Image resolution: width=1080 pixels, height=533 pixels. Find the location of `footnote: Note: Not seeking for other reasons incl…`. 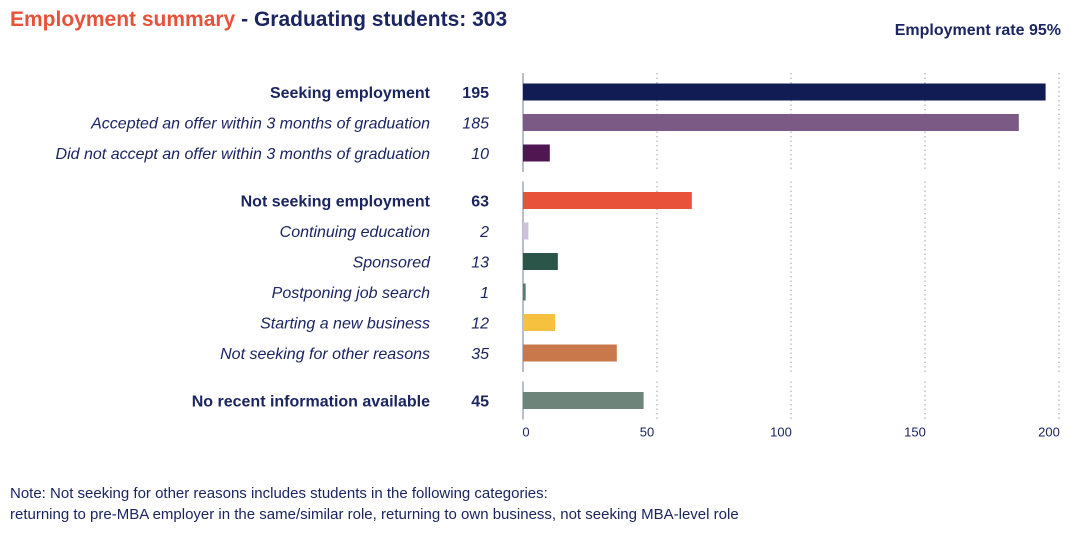

footnote: Note: Not seeking for other reasons incl… is located at coordinates (374, 504).